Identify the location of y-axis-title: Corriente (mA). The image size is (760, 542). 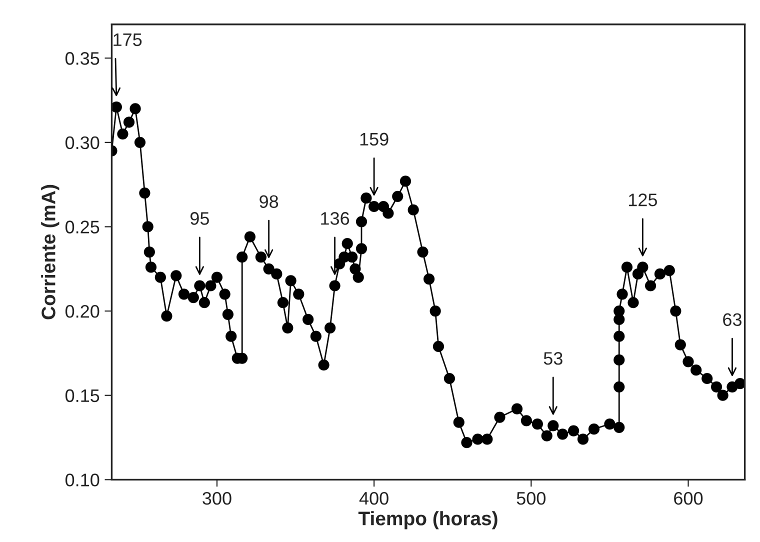
(50, 252).